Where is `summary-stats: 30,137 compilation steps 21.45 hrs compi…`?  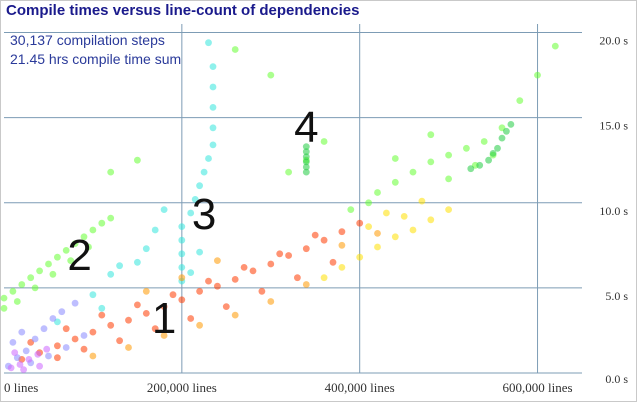
summary-stats: 30,137 compilation steps 21.45 hrs compi… is located at coordinates (95, 50).